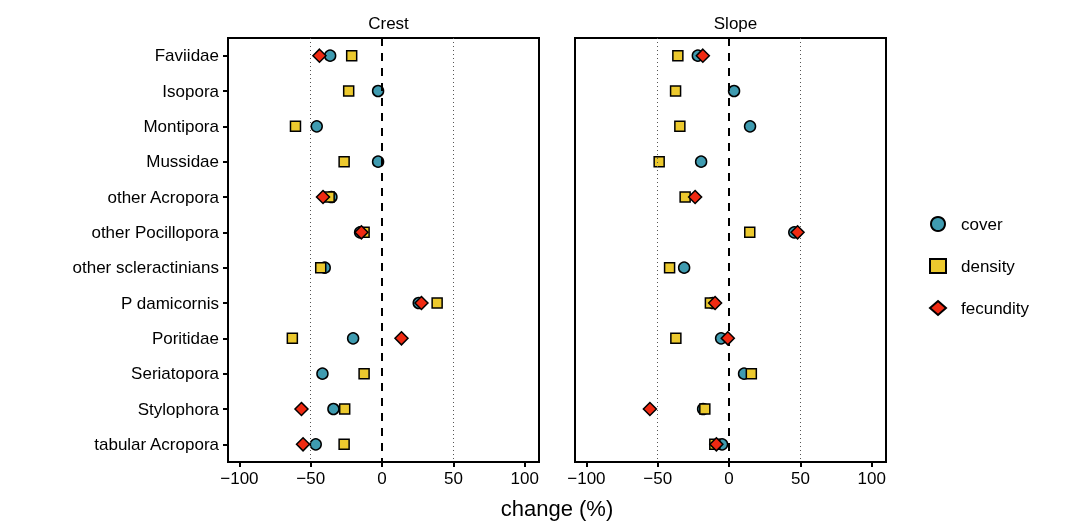 This screenshot has width=1066, height=532. I want to click on x-axis-title: change (%), so click(557, 509).